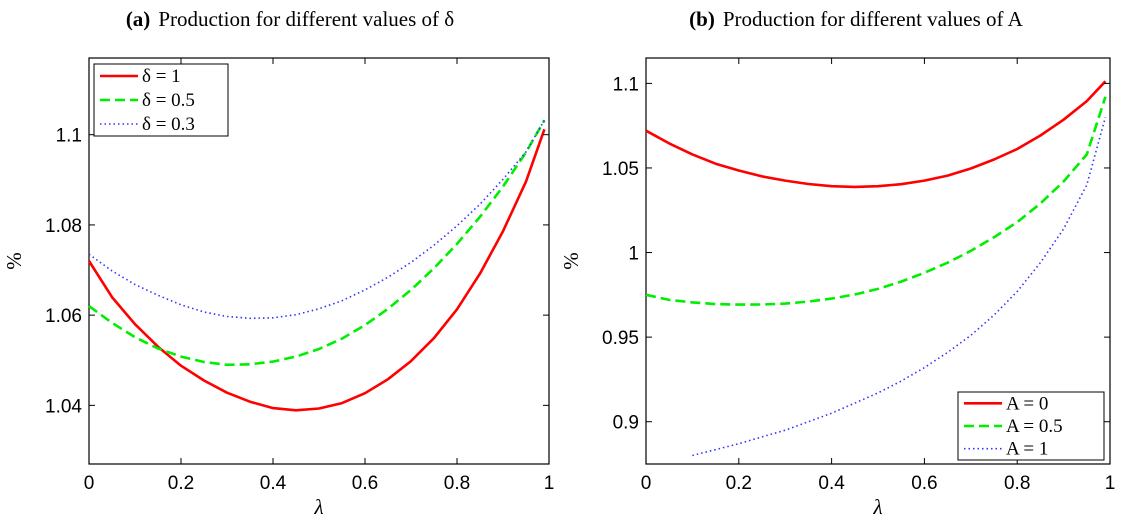  What do you see at coordinates (138, 19) in the screenshot?
I see `panel-a-title-tag: (a)` at bounding box center [138, 19].